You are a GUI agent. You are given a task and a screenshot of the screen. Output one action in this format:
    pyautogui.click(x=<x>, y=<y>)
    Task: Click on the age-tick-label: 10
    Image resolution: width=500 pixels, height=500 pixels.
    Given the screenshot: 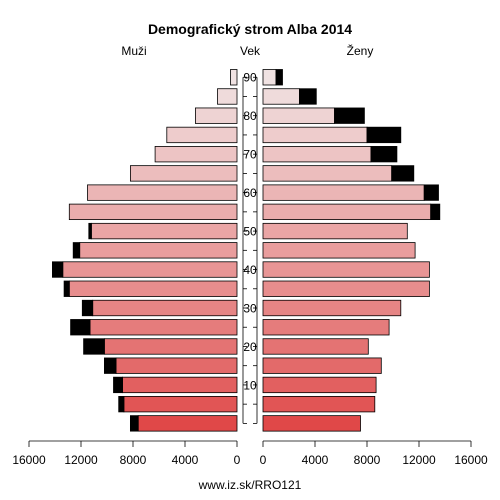 What is the action you would take?
    pyautogui.click(x=250, y=385)
    